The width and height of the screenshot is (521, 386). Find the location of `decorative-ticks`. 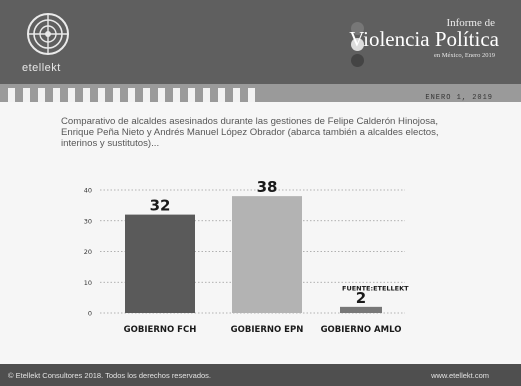

decorative-ticks is located at coordinates (131, 95).